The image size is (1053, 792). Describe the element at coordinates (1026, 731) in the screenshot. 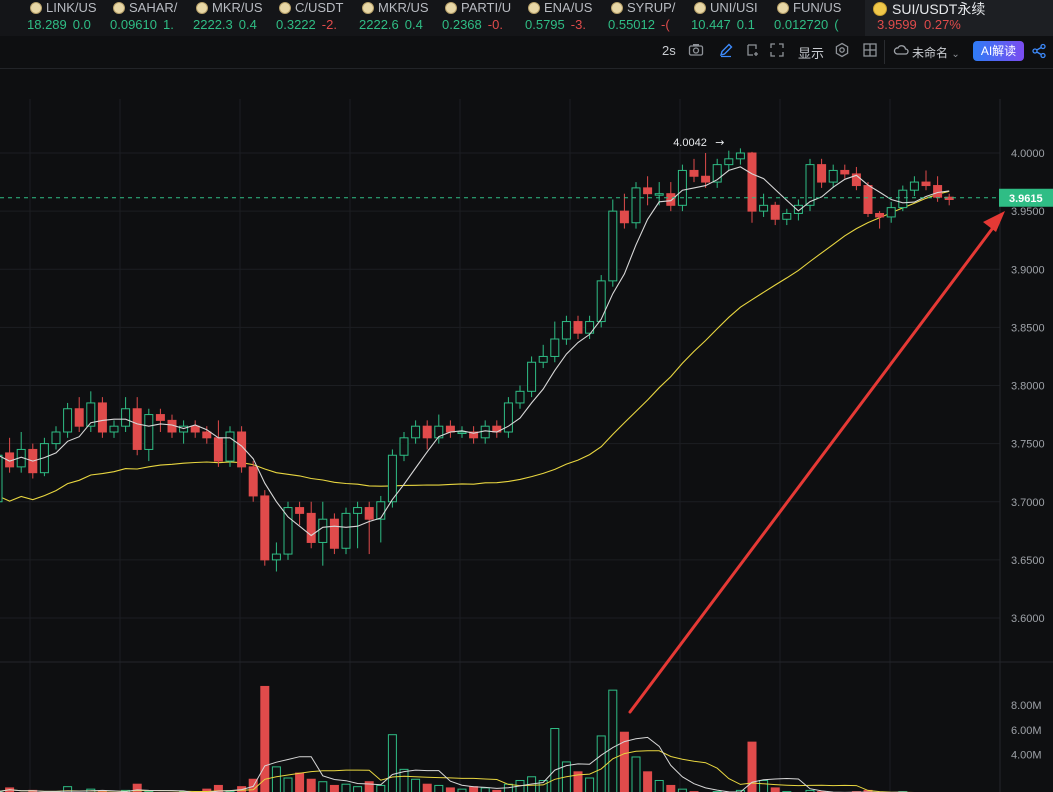

I see `volume-axis-label: 6.00M` at that location.